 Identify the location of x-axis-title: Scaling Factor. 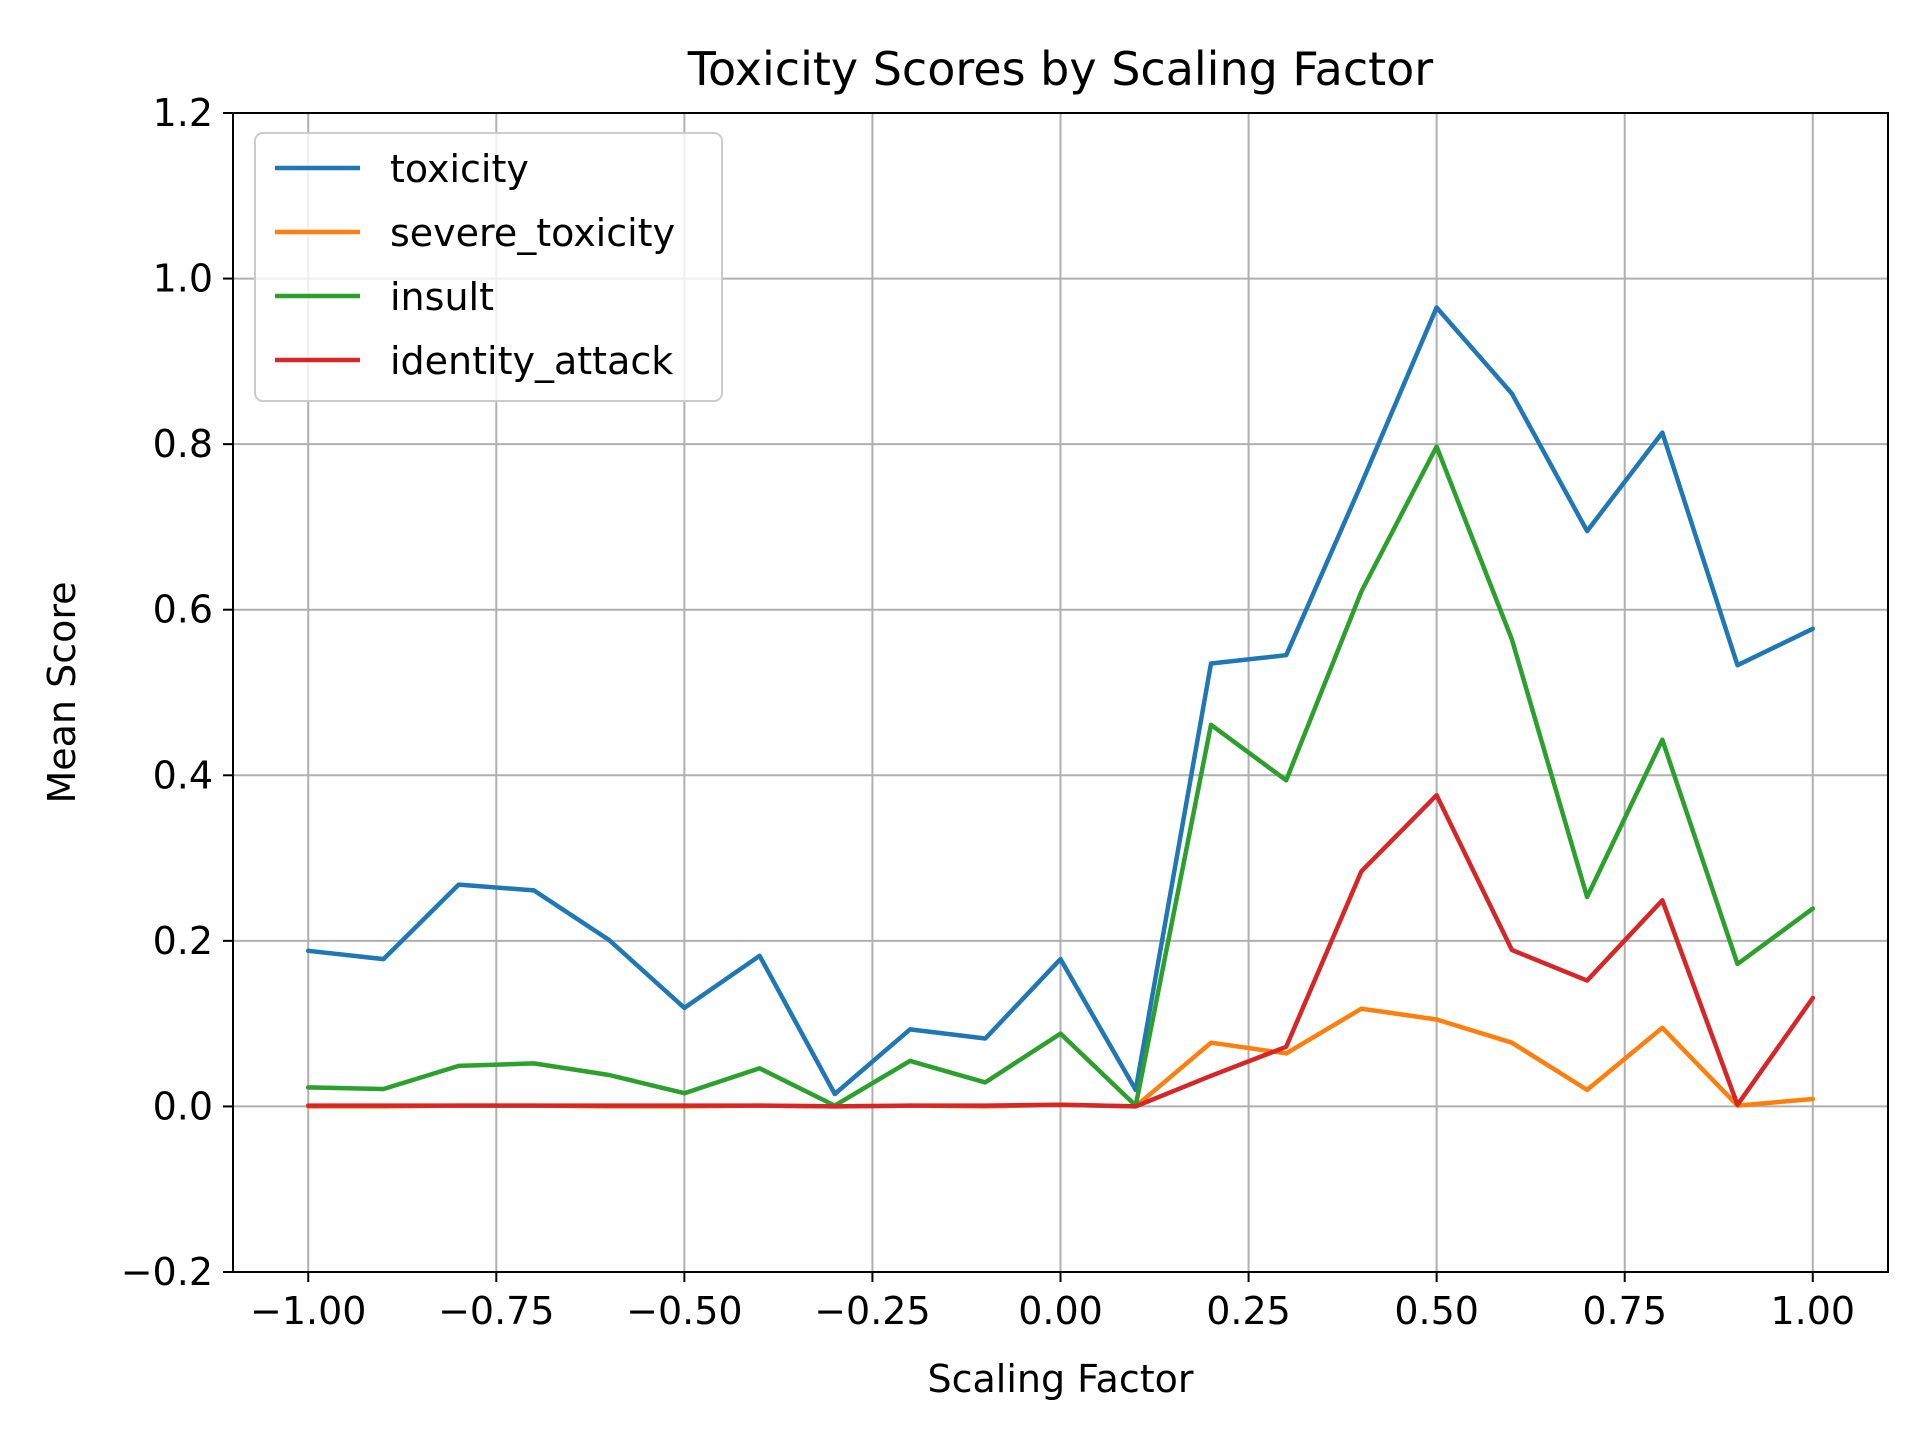
(1060, 1379).